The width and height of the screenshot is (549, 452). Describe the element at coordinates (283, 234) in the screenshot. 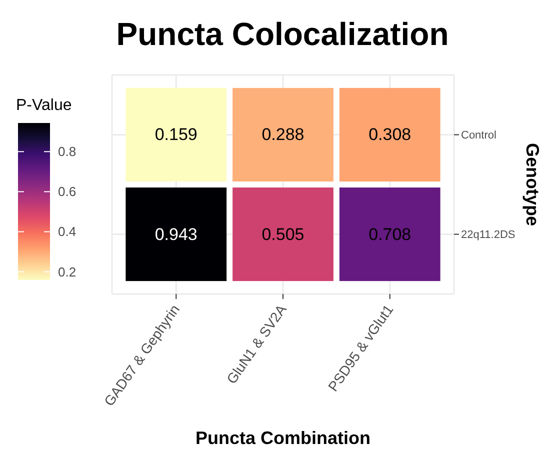

I see `data-label: 0.505` at that location.